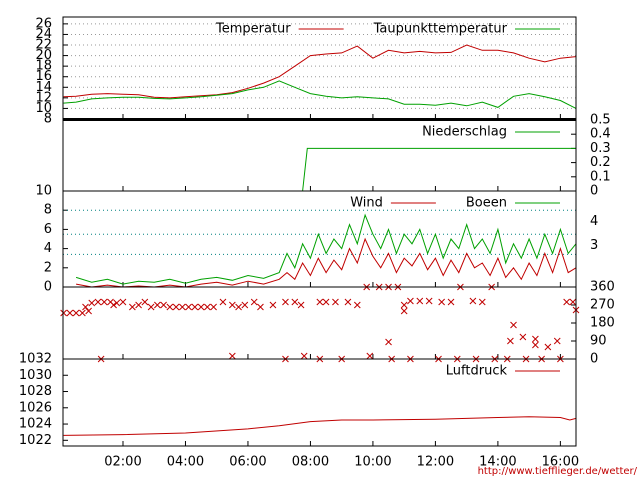  What do you see at coordinates (43, 87) in the screenshot?
I see `y-tick-label: 14` at bounding box center [43, 87].